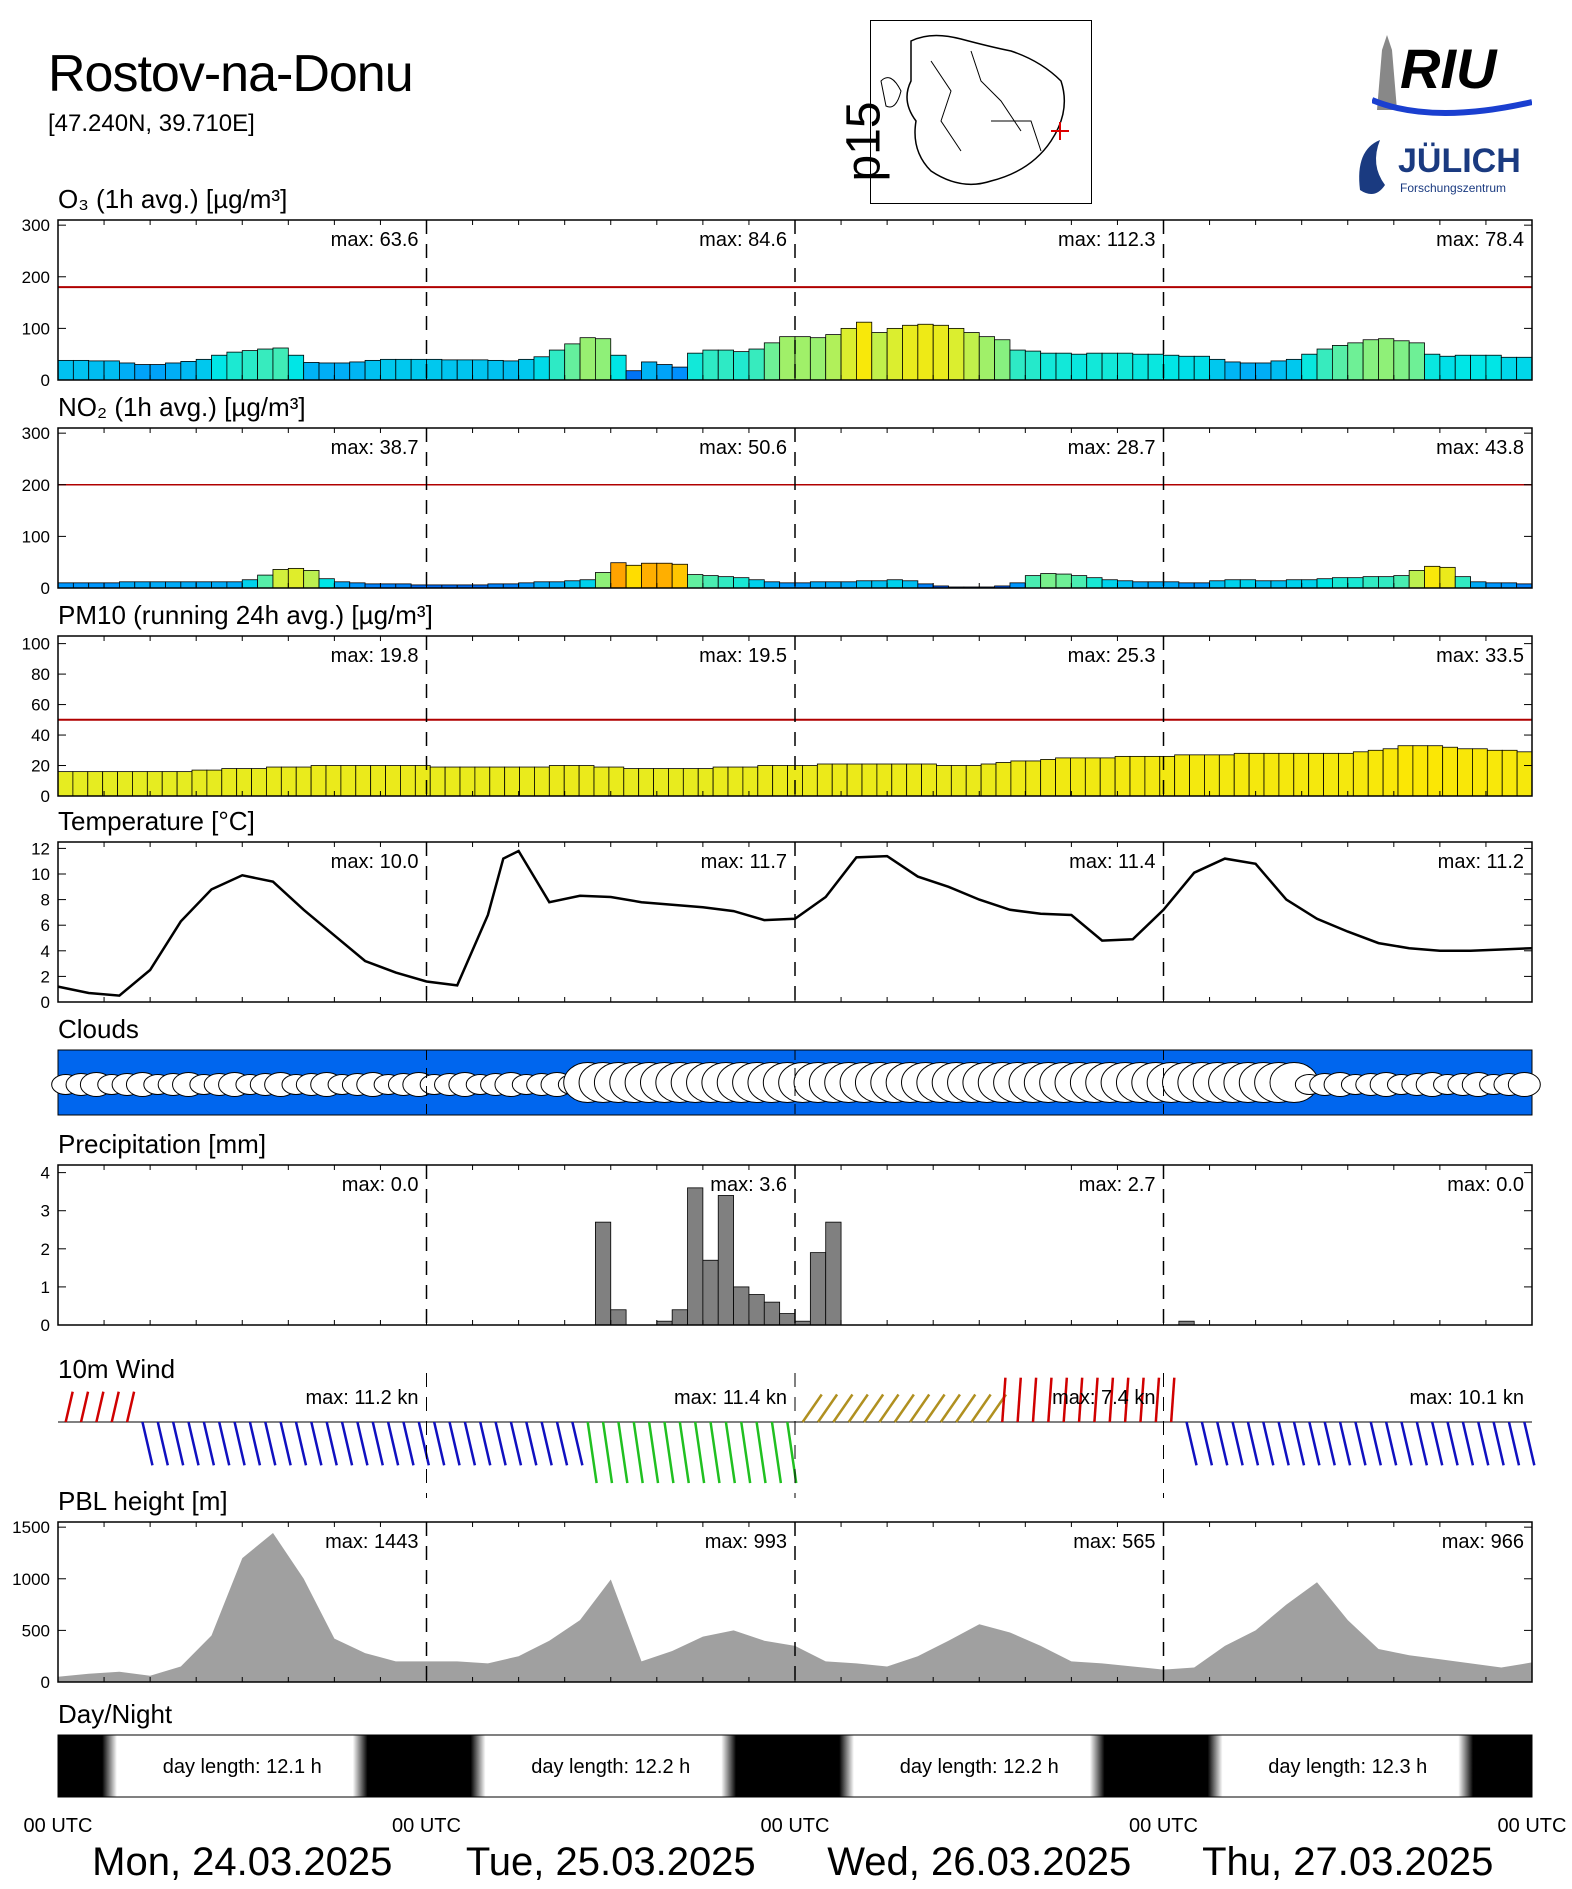  I want to click on o3-tick: 200, so click(36, 277).